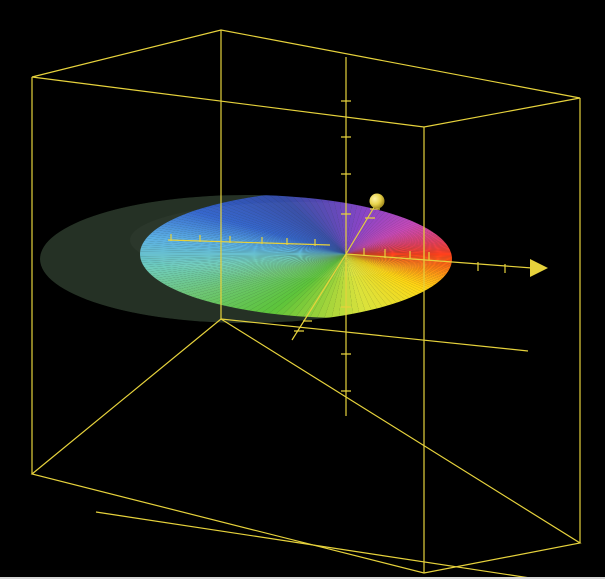 This screenshot has width=605, height=579. I want to click on upper-depth-axis, so click(361, 229).